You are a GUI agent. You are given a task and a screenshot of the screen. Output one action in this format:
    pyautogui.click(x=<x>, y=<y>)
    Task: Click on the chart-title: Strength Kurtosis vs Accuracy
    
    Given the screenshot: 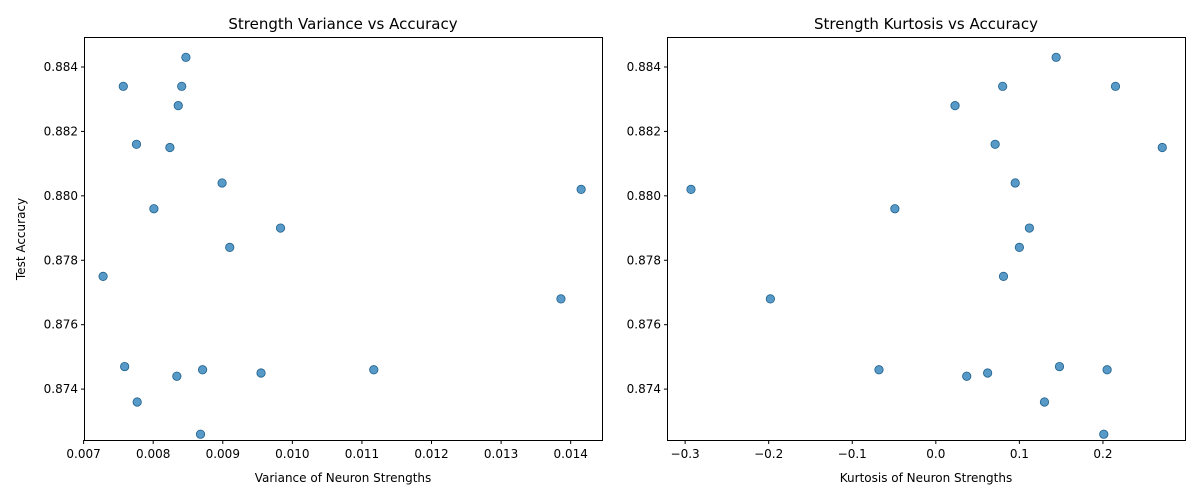 What is the action you would take?
    pyautogui.click(x=926, y=24)
    